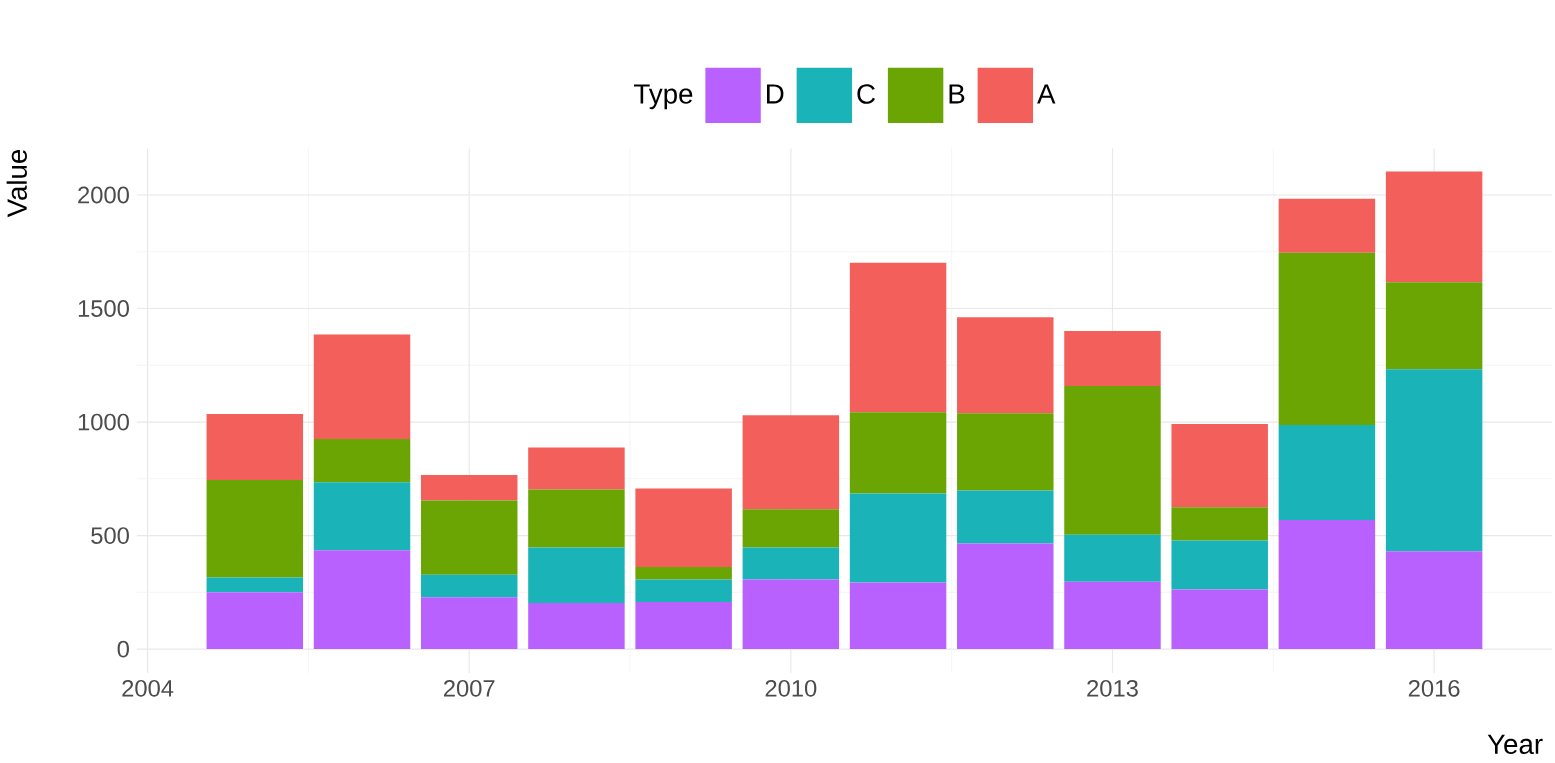 The height and width of the screenshot is (763, 1555). I want to click on y-axis-title: Value, so click(16, 183).